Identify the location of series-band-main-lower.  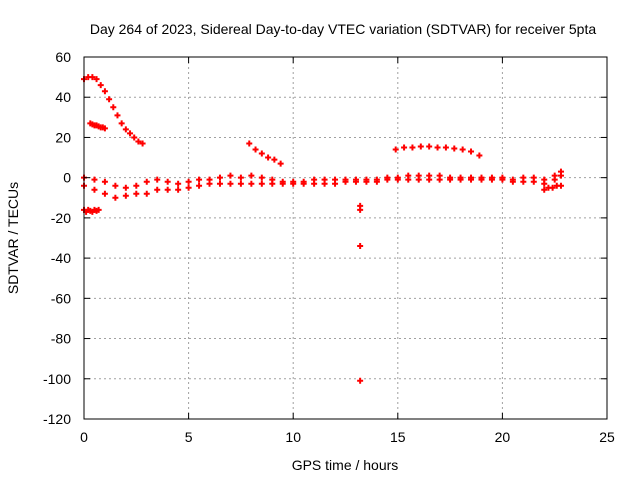
(322, 186).